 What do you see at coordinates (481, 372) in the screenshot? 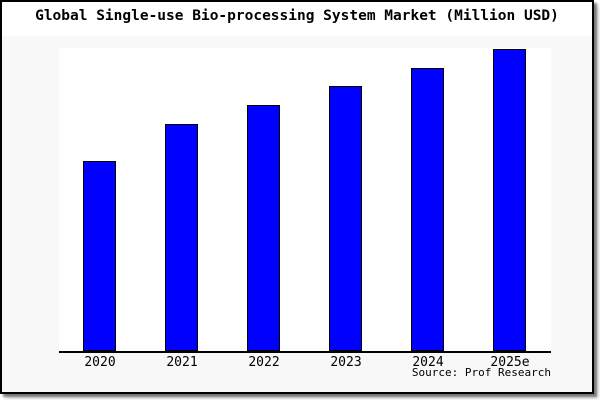
I see `source-credit: Source: Prof Research` at bounding box center [481, 372].